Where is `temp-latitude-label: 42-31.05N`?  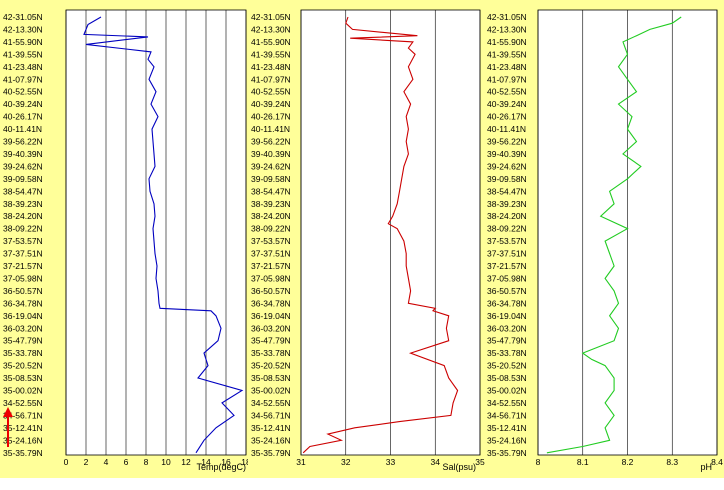
temp-latitude-label: 42-31.05N is located at coordinates (23, 17).